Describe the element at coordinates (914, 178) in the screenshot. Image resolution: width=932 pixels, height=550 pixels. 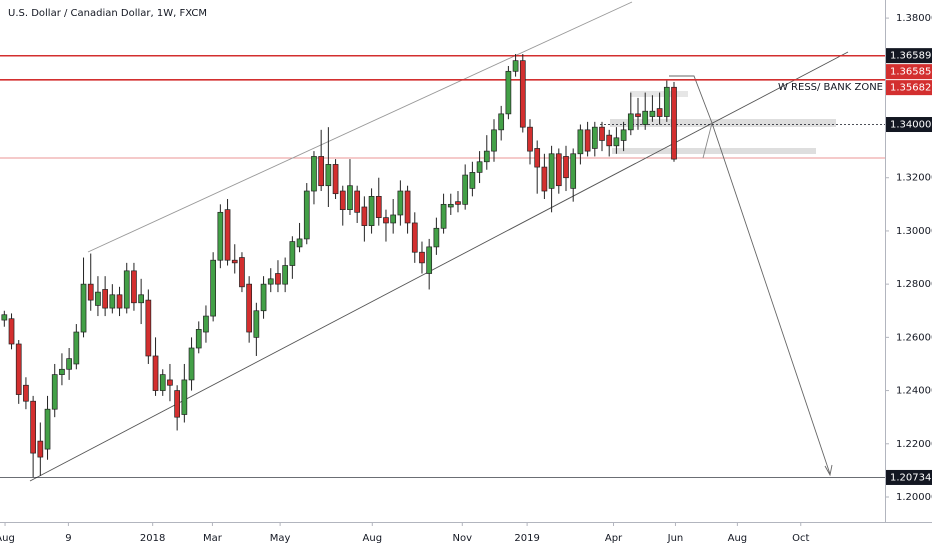
I see `y-tick-label: 1.32000` at that location.